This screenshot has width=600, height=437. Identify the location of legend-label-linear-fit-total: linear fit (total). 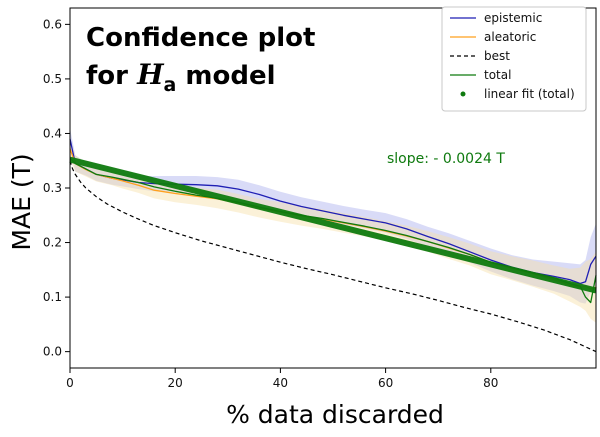
(529, 94).